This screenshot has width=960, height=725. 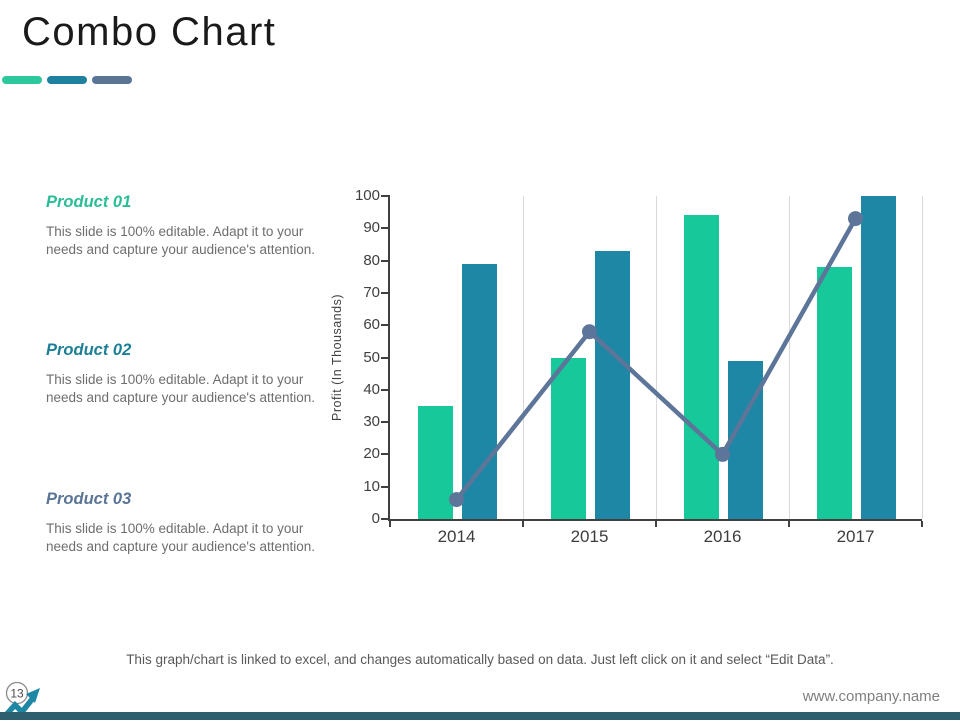 I want to click on y-axis-line, so click(x=389, y=358).